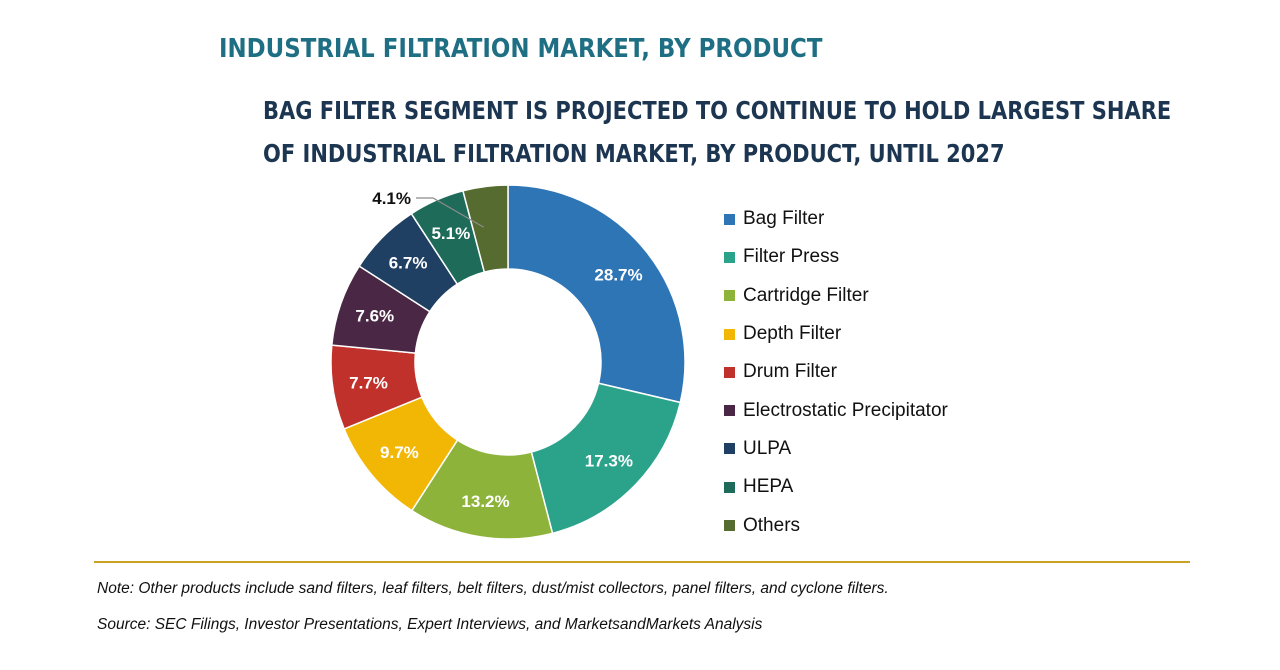 The image size is (1280, 670). Describe the element at coordinates (609, 461) in the screenshot. I see `data-label-filter-press: 17.3%` at that location.